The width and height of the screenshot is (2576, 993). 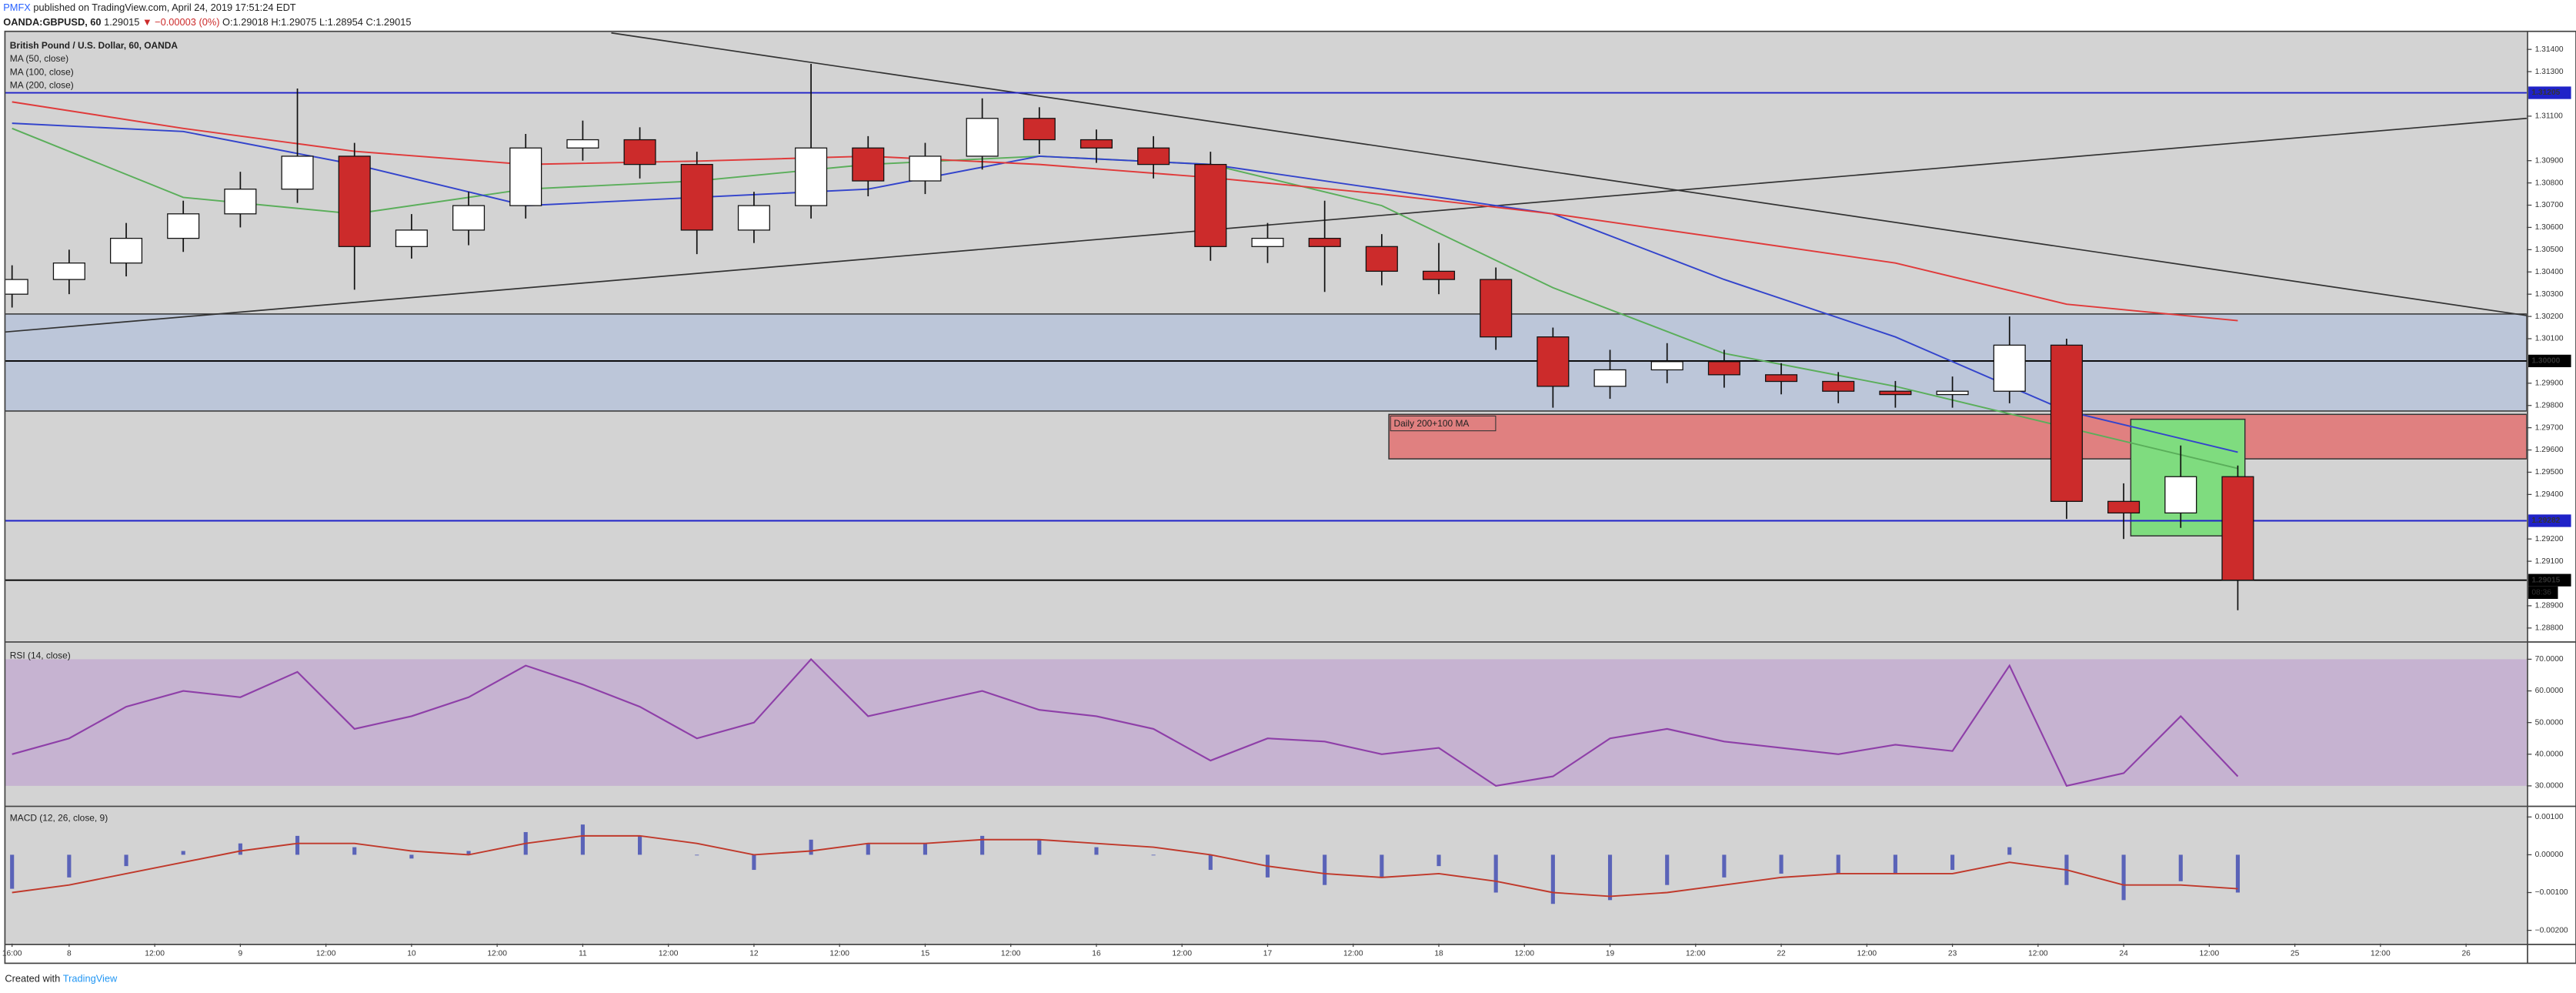 I want to click on y-tick-label: 1.30100, so click(x=2549, y=339).